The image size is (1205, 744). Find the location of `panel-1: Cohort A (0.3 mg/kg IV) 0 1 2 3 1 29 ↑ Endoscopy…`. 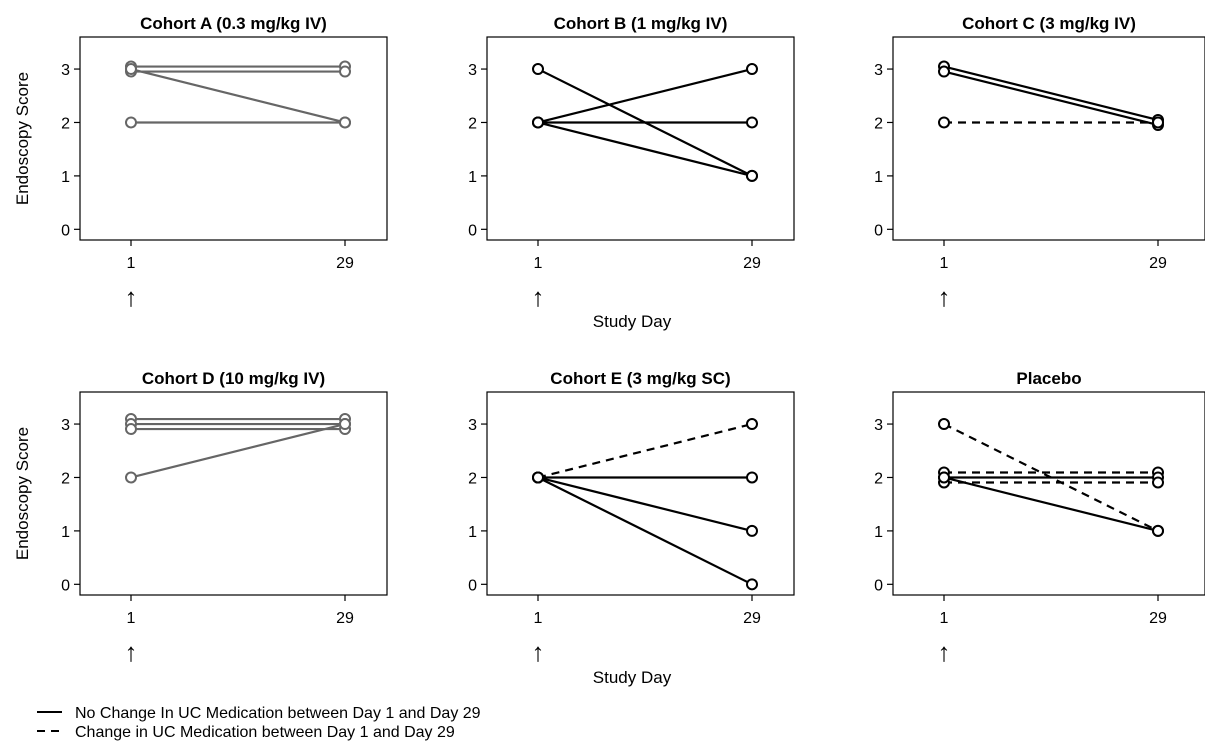

panel-1: Cohort A (0.3 mg/kg IV) 0 1 2 3 1 29 ↑ Endoscopy… is located at coordinates (200, 163).